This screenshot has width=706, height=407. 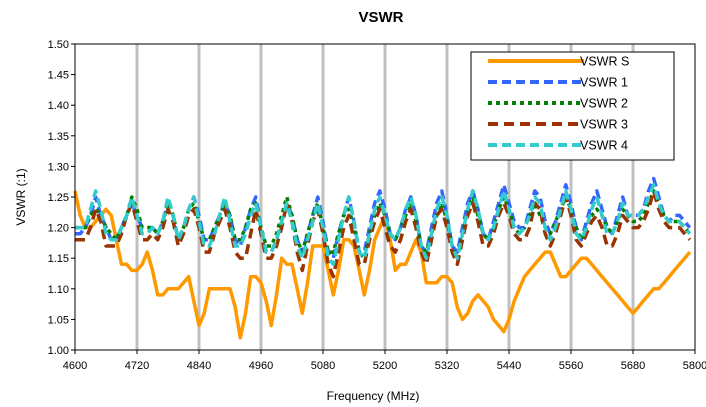 What do you see at coordinates (58, 167) in the screenshot?
I see `y-tick-label: 1.30` at bounding box center [58, 167].